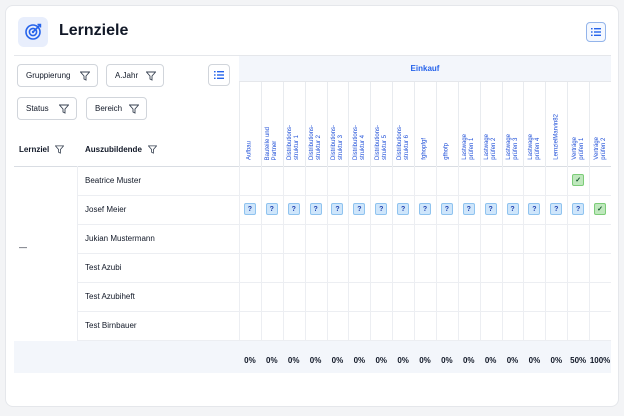  I want to click on topic-label: Distributions- struktur 4, so click(359, 142).